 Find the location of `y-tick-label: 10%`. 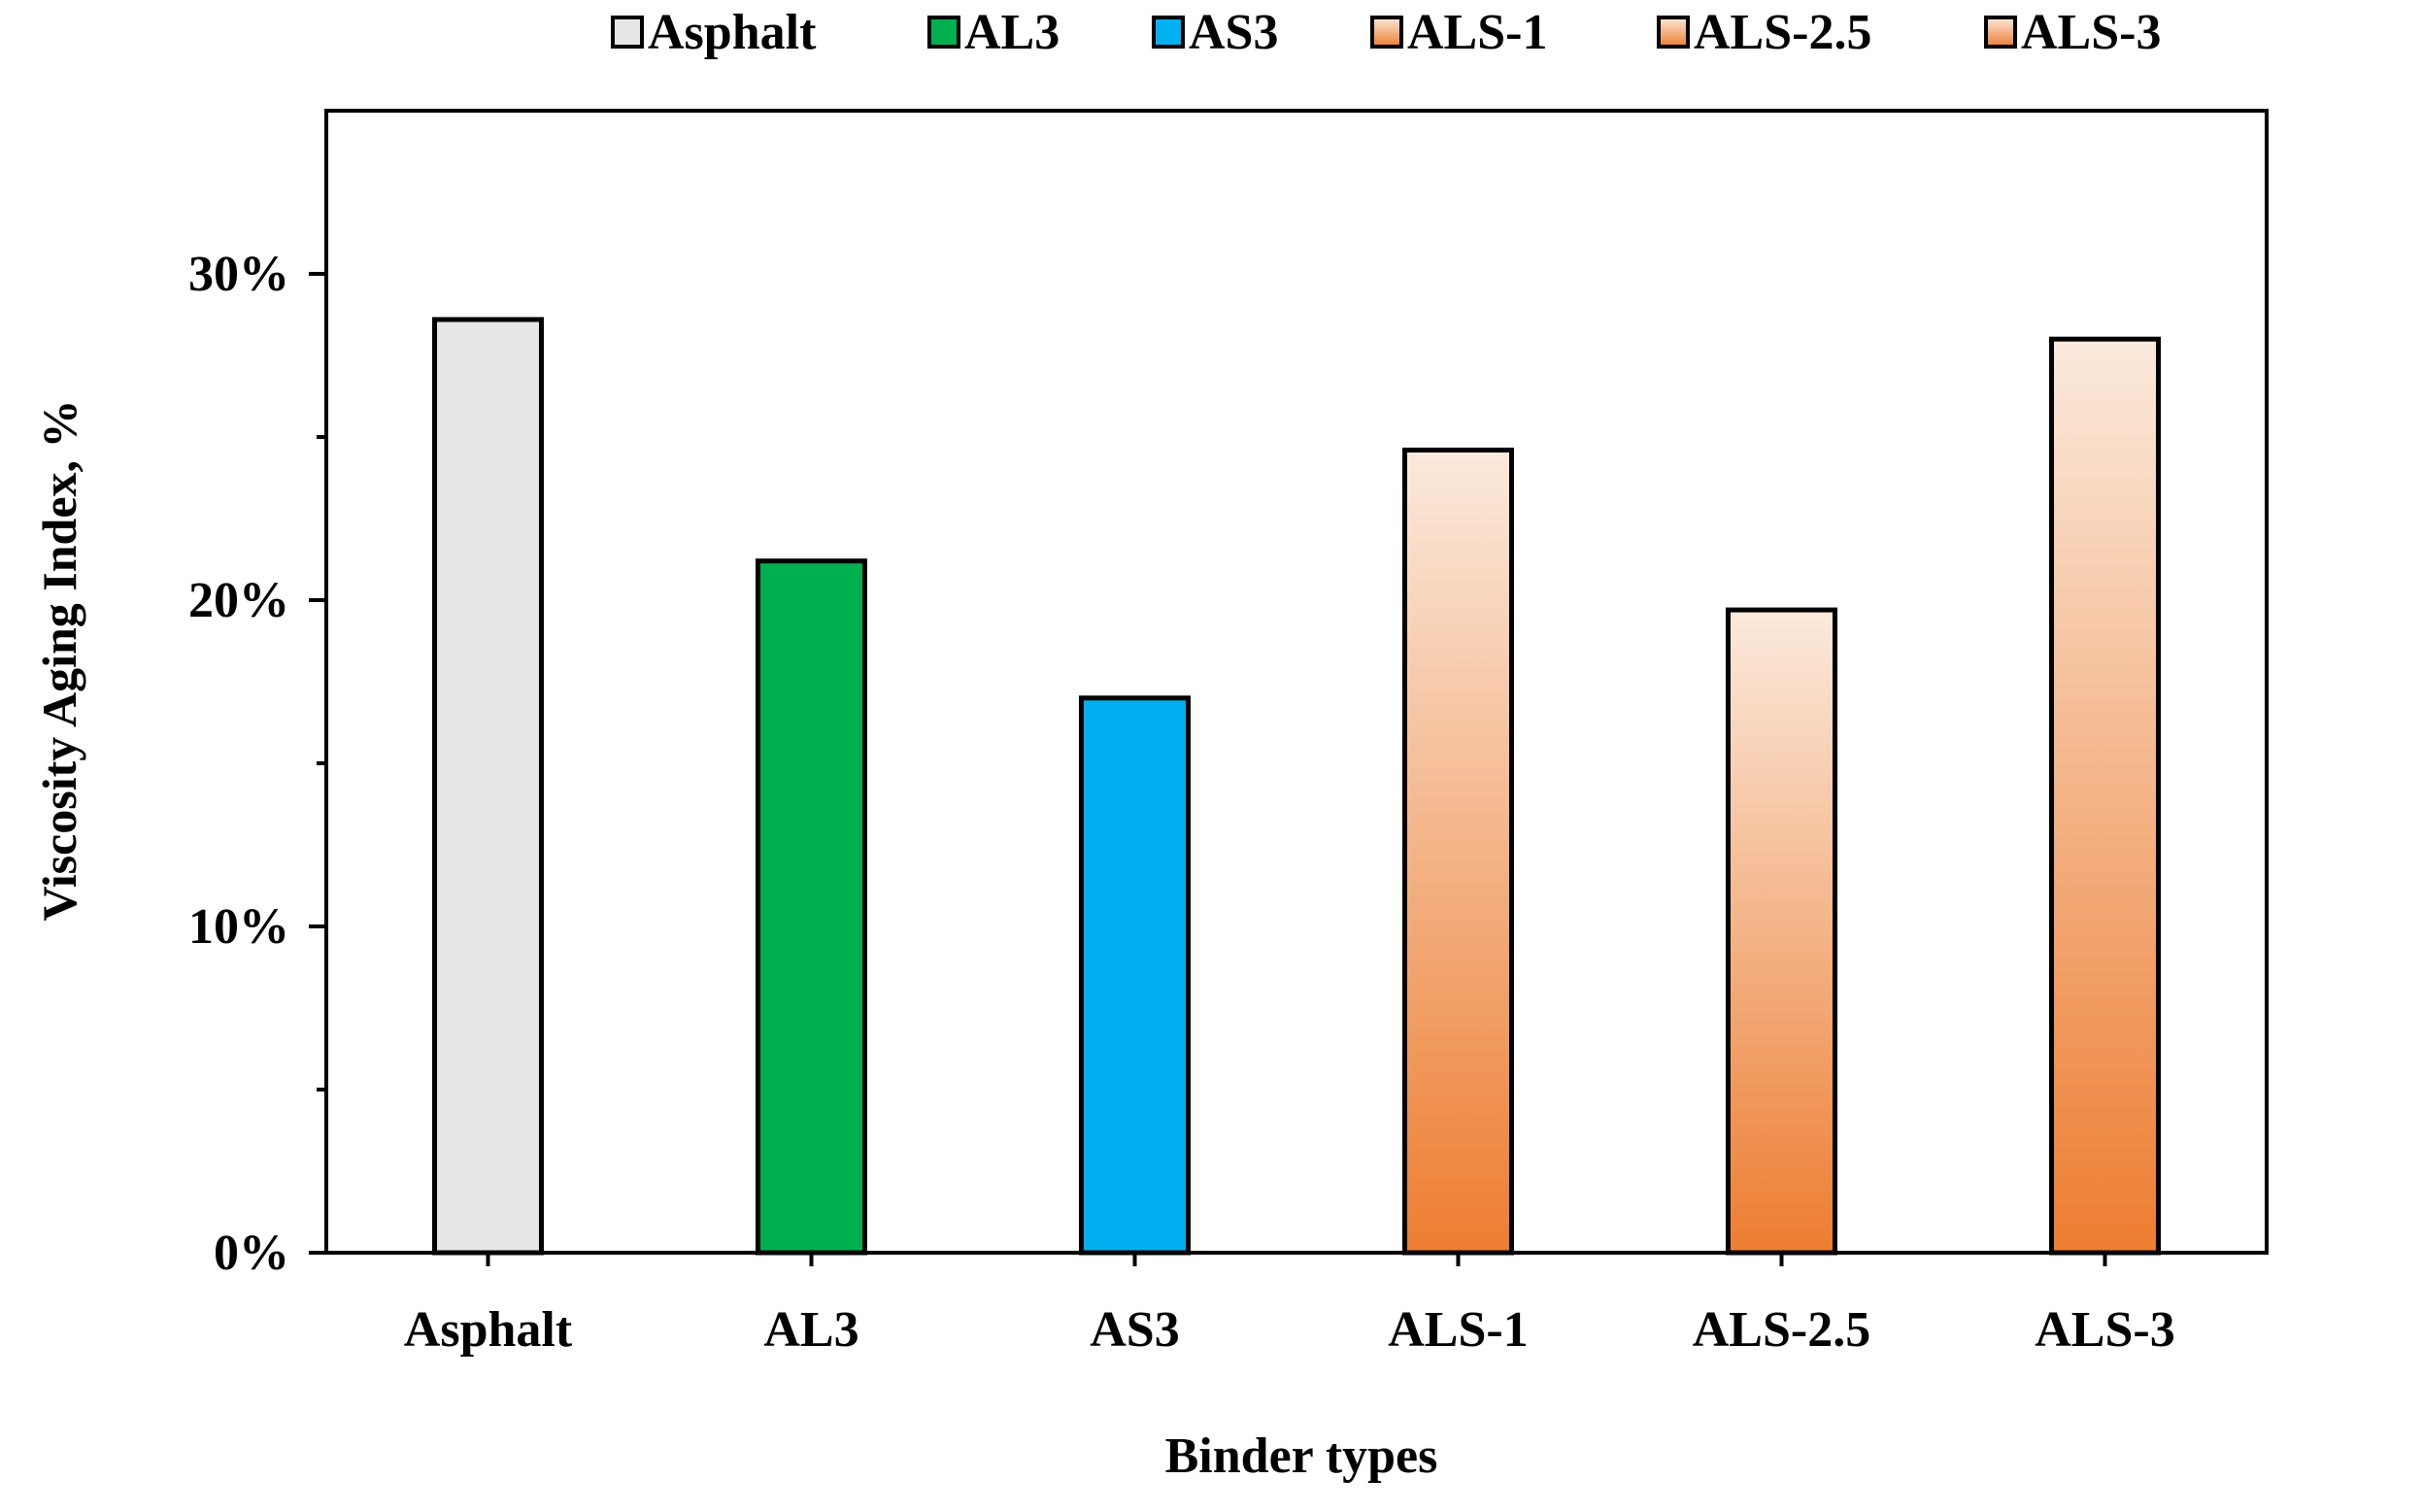

y-tick-label: 10% is located at coordinates (238, 927).